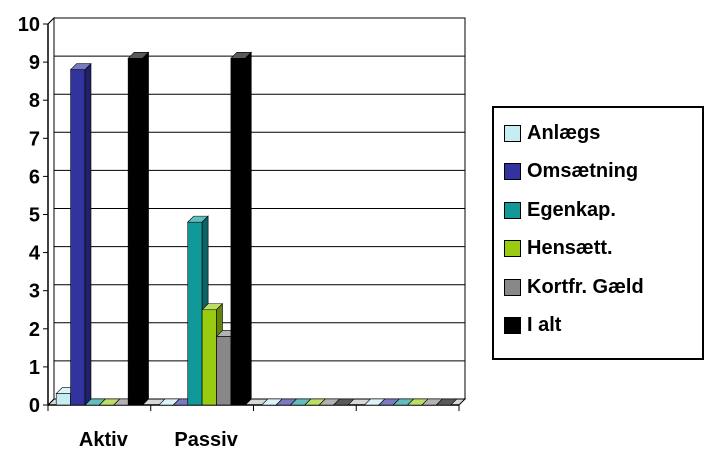  Describe the element at coordinates (570, 248) in the screenshot. I see `legend-label: Hensætt.` at that location.